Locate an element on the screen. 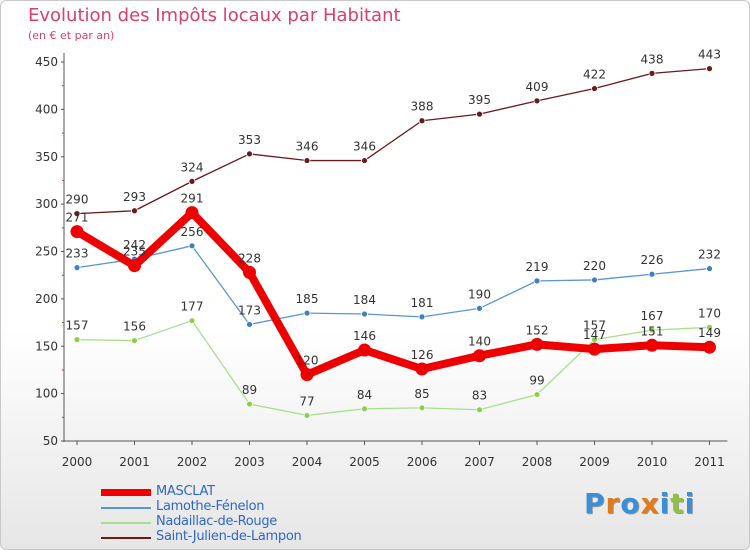 This screenshot has height=550, width=750. data-label-masclat: 149 is located at coordinates (709, 333).